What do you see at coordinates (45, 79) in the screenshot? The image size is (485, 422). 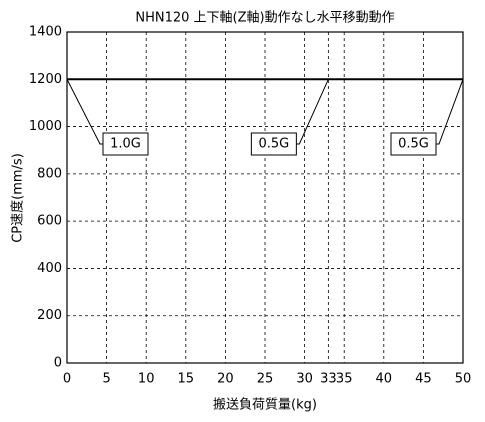 I see `y-tick-label: 1200` at bounding box center [45, 79].